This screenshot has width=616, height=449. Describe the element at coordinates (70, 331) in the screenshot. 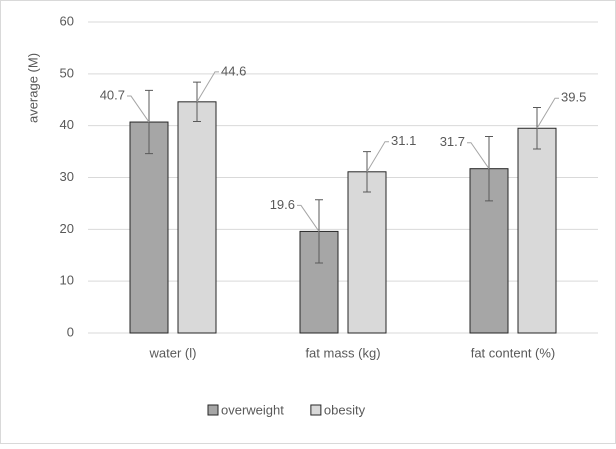

I see `y-tick-label: 0` at that location.